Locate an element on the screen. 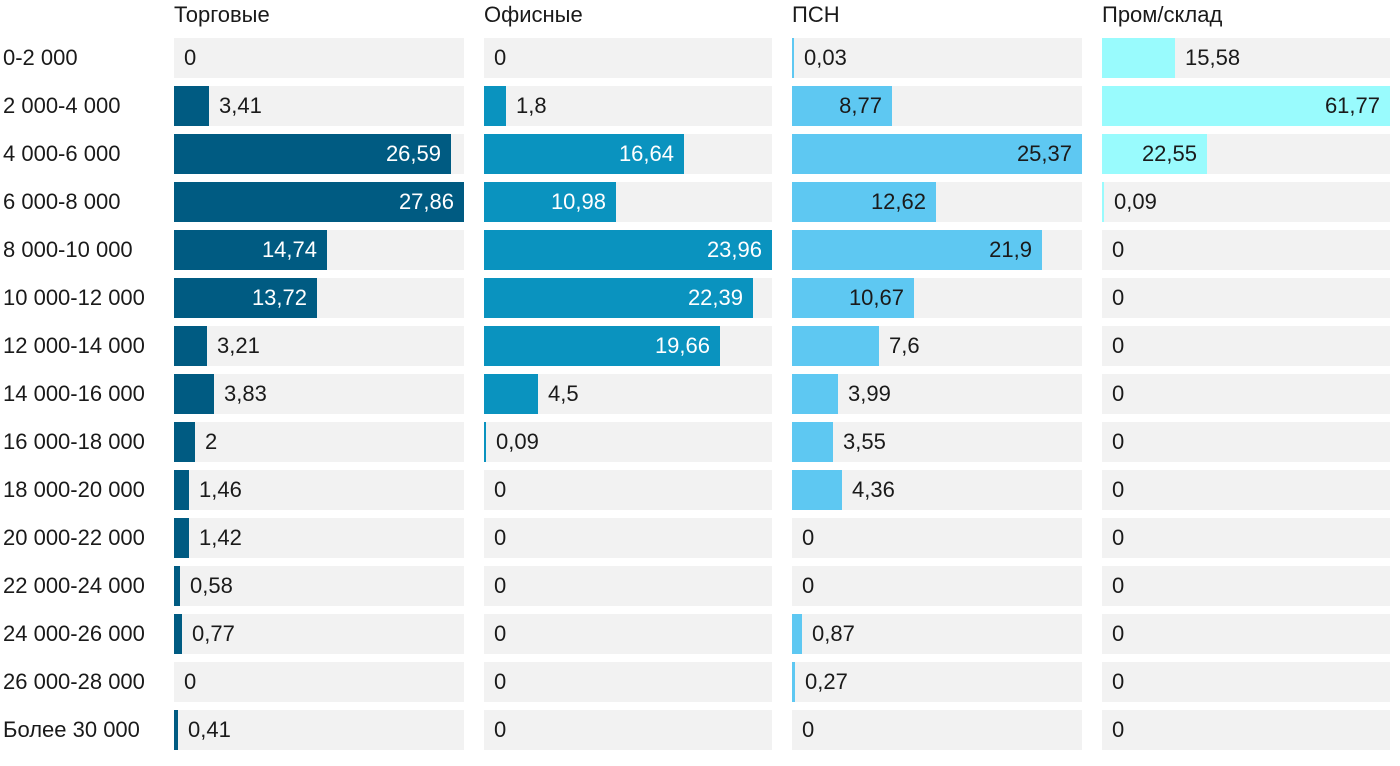  bar-track: 22,39 is located at coordinates (628, 298).